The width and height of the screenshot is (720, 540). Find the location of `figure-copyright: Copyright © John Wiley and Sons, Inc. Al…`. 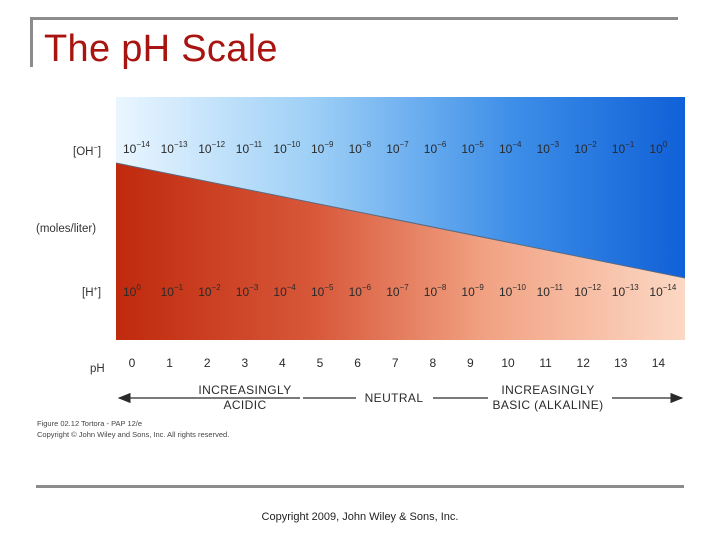

figure-copyright: Copyright © John Wiley and Sons, Inc. Al… is located at coordinates (133, 434).